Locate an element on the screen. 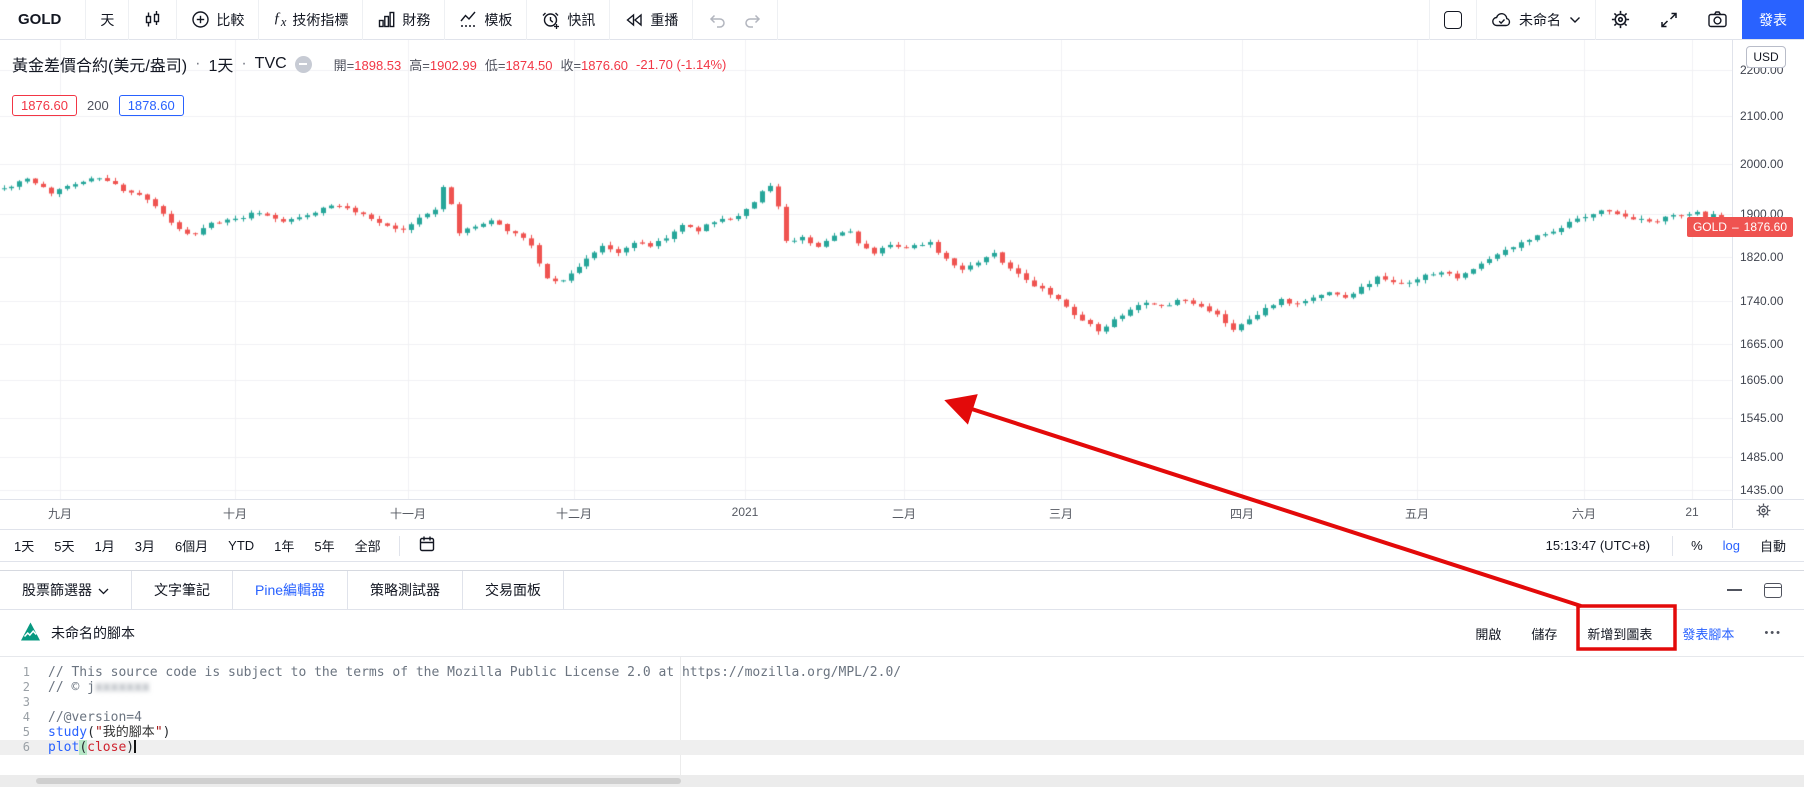 This screenshot has width=1804, height=789. percent-scale-button: % is located at coordinates (1697, 545).